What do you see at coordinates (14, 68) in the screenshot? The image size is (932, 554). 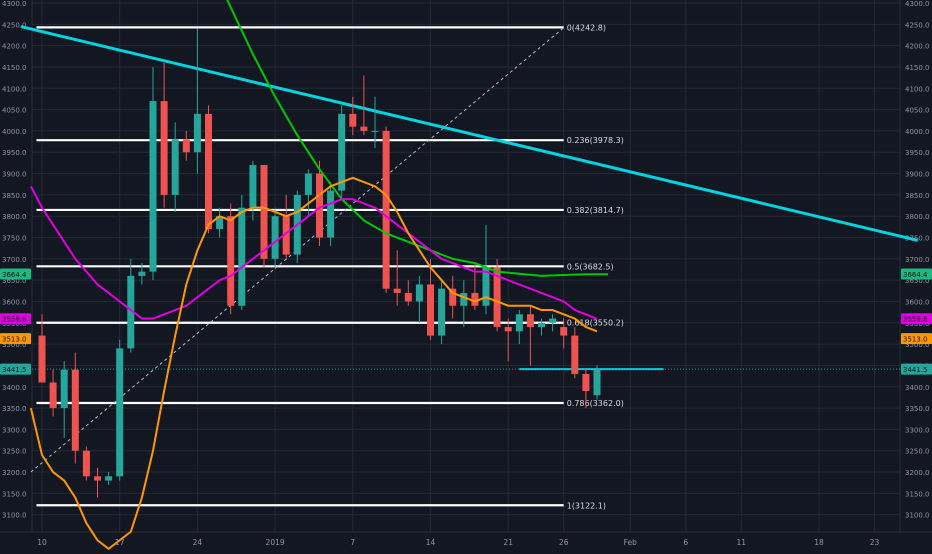 I see `y-tick-label-left: 4150.0` at bounding box center [14, 68].